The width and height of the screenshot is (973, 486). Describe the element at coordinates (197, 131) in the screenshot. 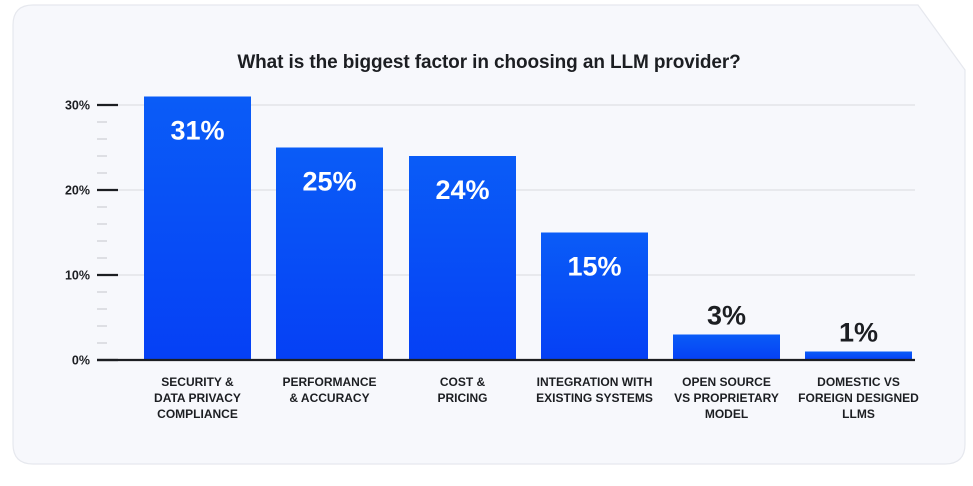

I see `bar-value-label: 31%` at that location.